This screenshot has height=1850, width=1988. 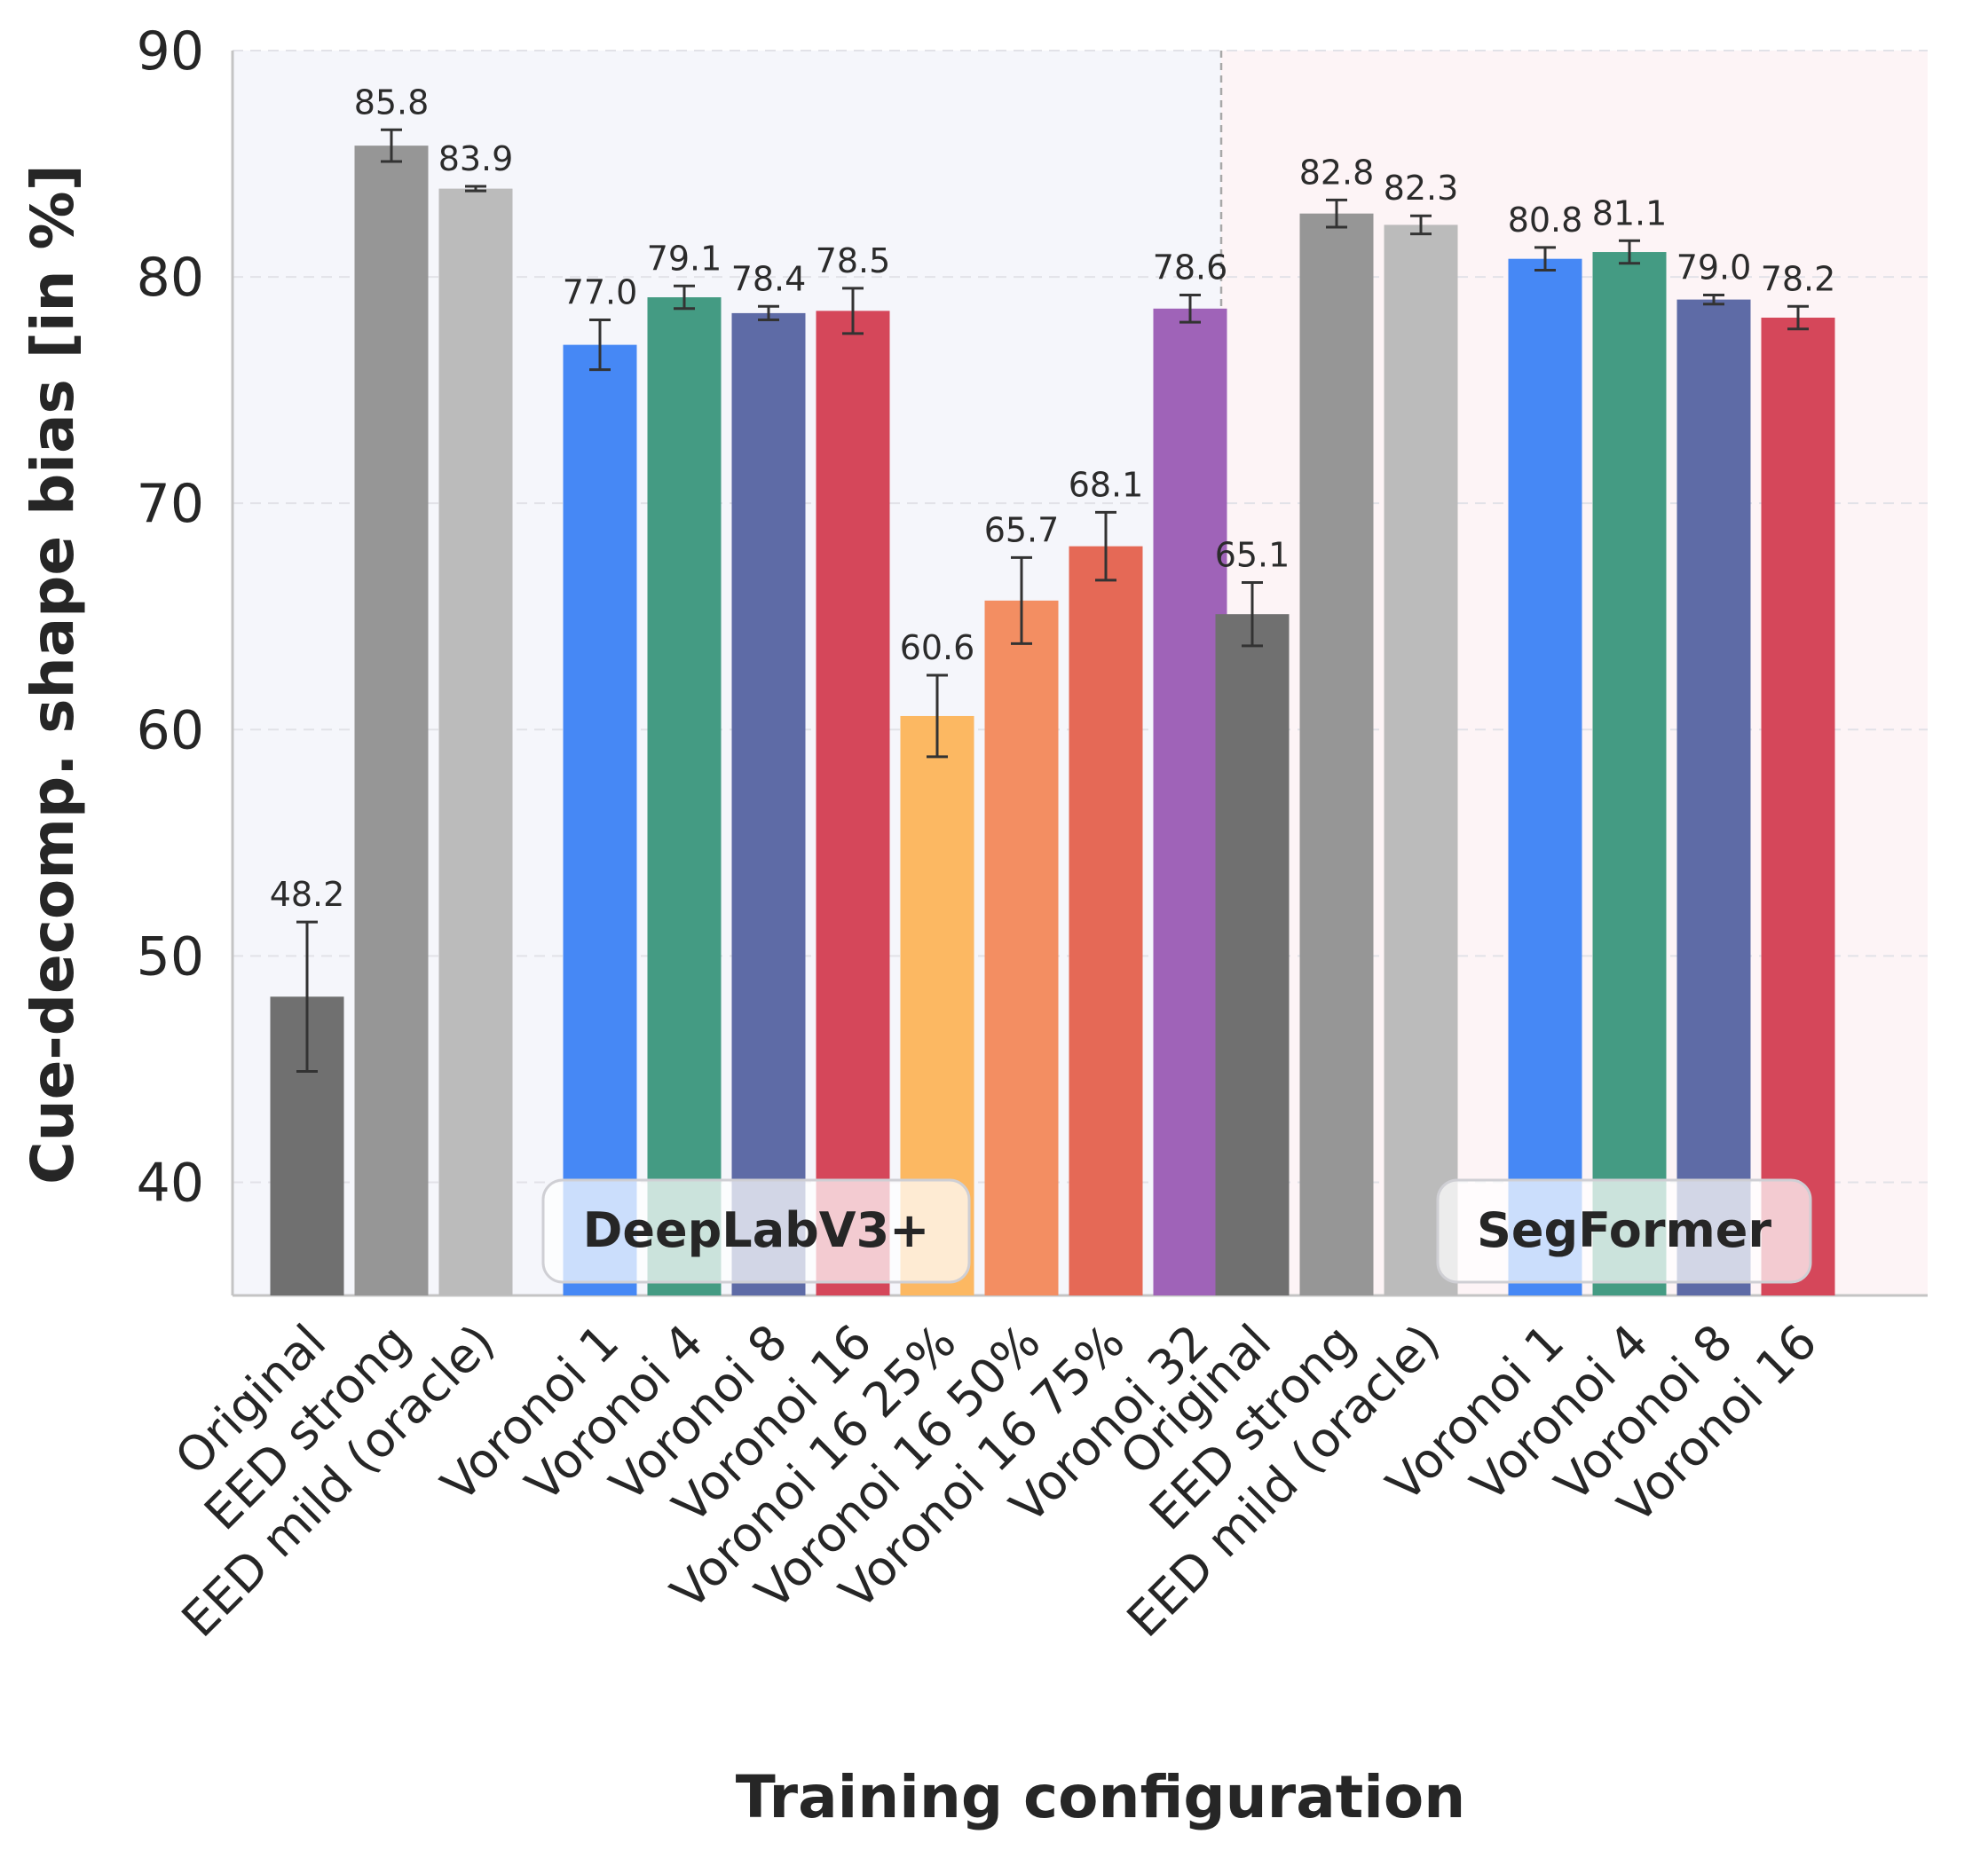 What do you see at coordinates (1252, 554) in the screenshot?
I see `data-label: 65.1` at bounding box center [1252, 554].